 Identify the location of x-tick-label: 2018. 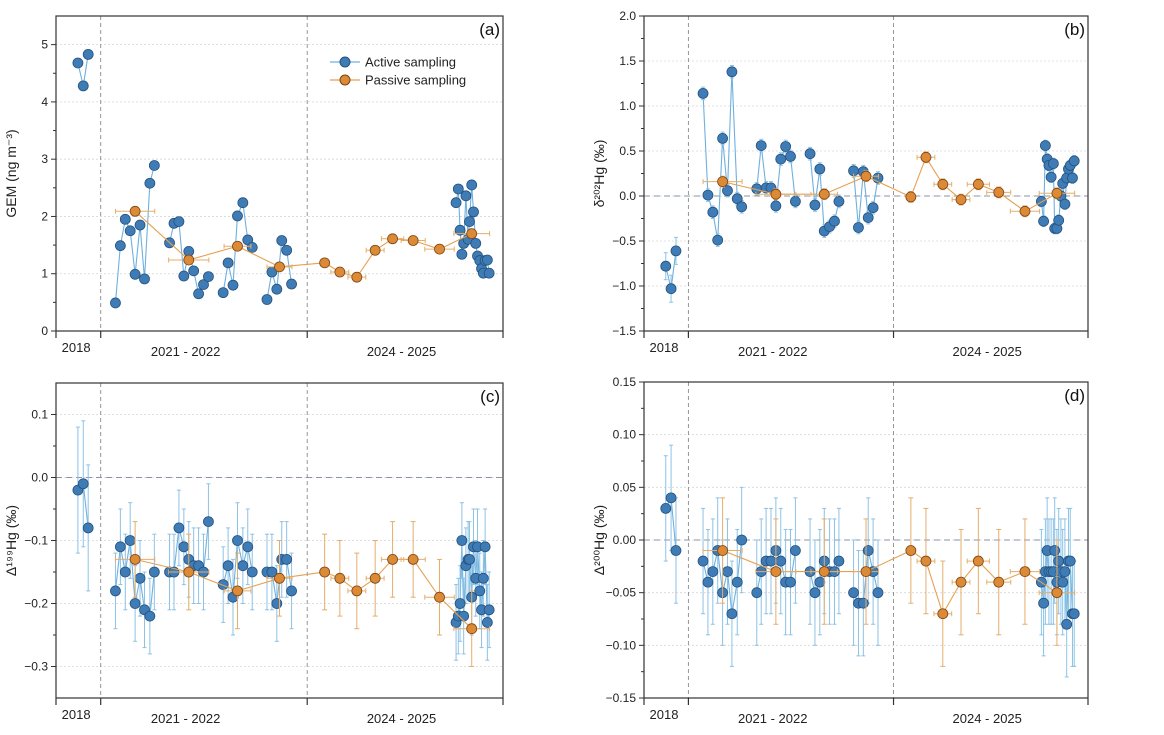
(76, 347).